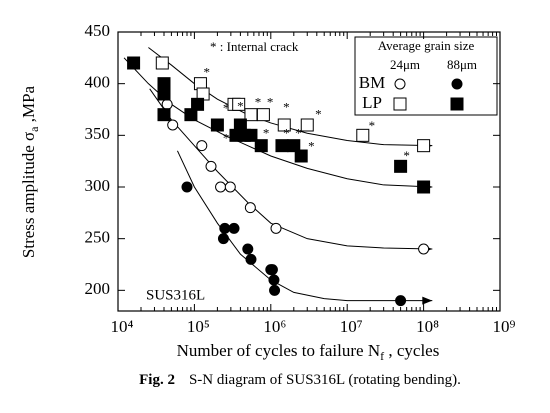 This screenshot has height=413, width=550. I want to click on x-tick-label: 10⁵, so click(198, 326).